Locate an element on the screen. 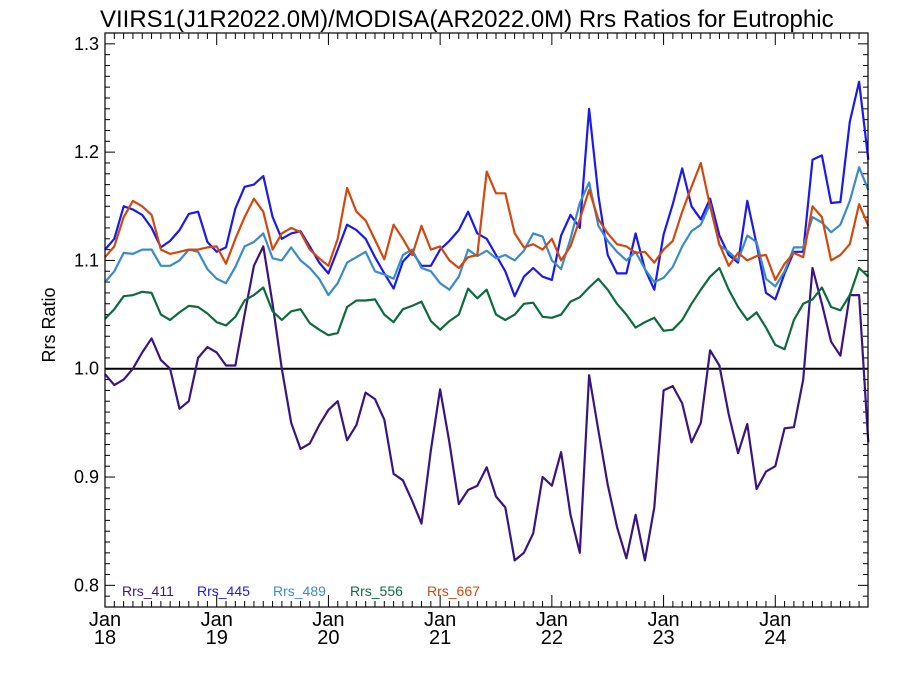  x-tick-year-label: 23 is located at coordinates (663, 638).